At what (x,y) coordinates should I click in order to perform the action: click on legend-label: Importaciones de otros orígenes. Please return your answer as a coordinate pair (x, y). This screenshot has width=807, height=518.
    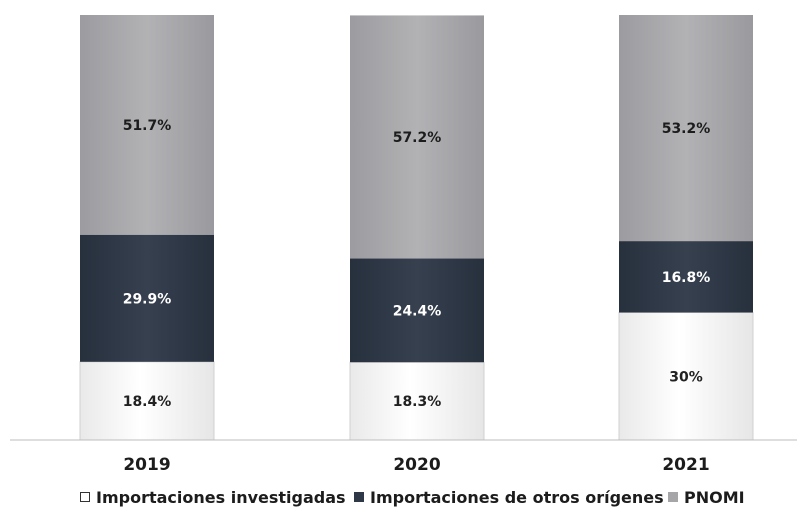
    Looking at the image, I should click on (517, 497).